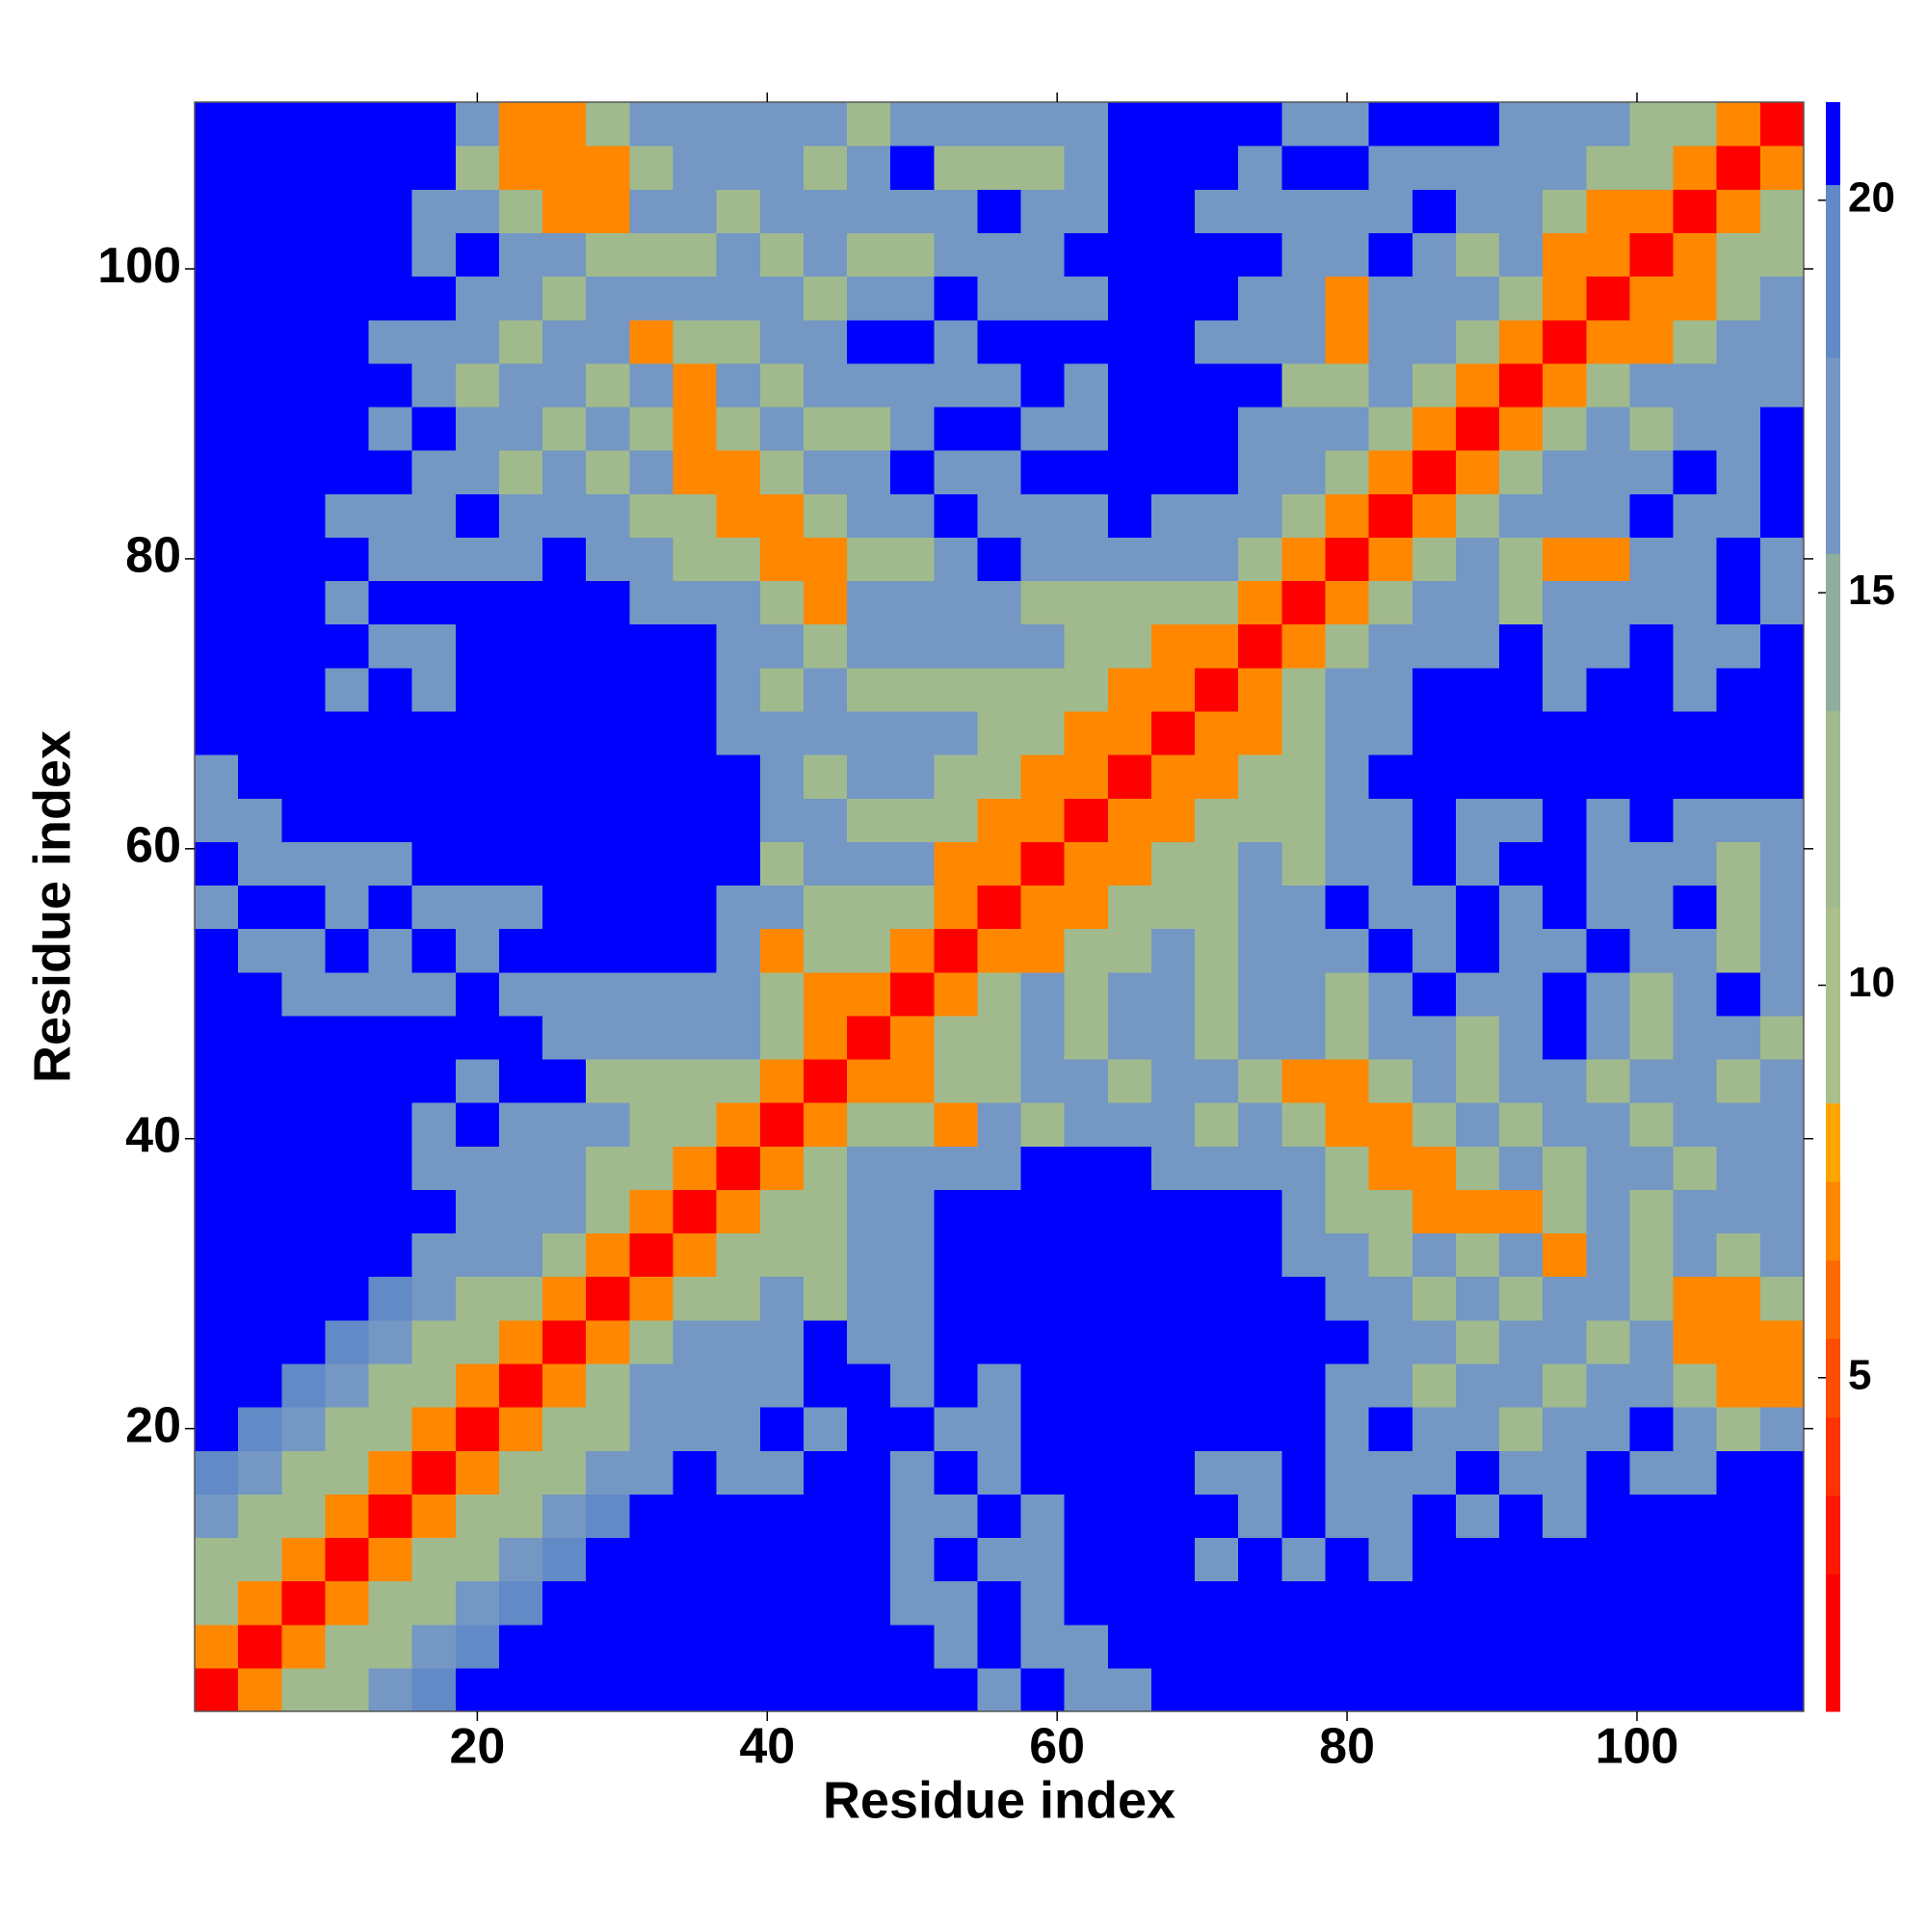 The image size is (1927, 1932). What do you see at coordinates (477, 1747) in the screenshot?
I see `x-tick-label: 20` at bounding box center [477, 1747].